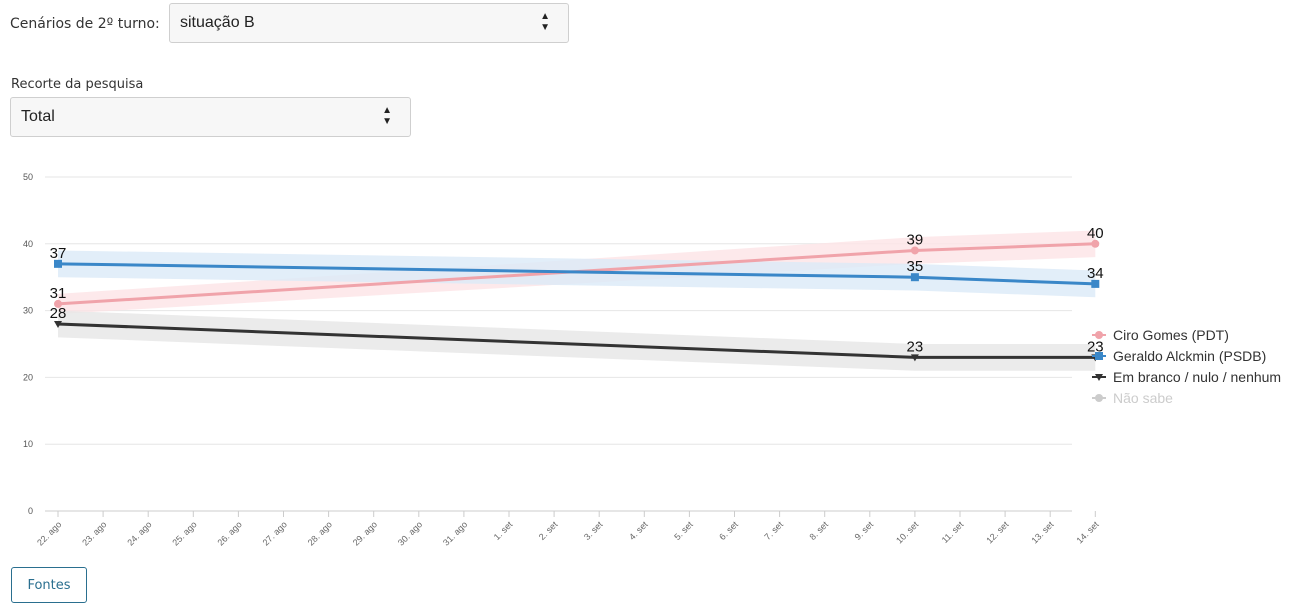 The width and height of the screenshot is (1307, 608). What do you see at coordinates (38, 116) in the screenshot?
I see `cut-select-value: Total` at bounding box center [38, 116].